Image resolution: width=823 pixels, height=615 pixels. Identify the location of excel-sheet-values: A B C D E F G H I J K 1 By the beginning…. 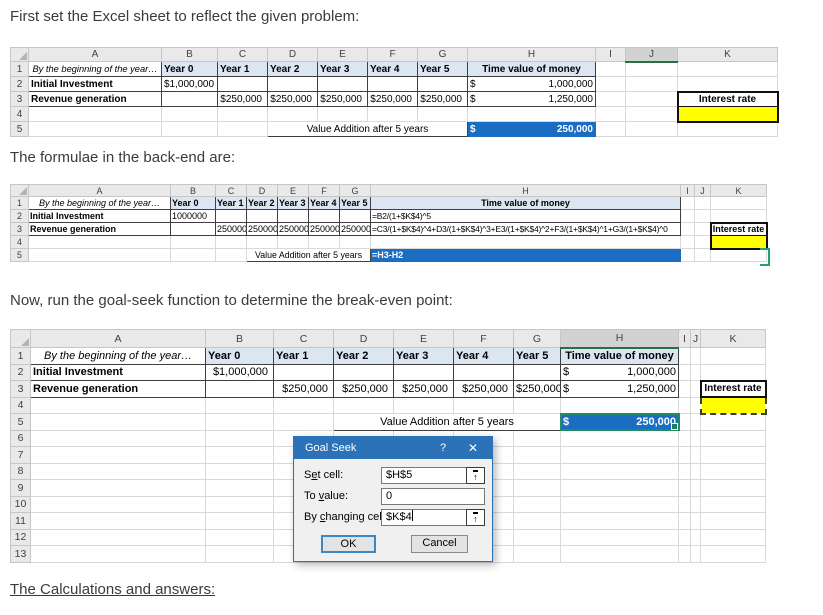
(394, 92).